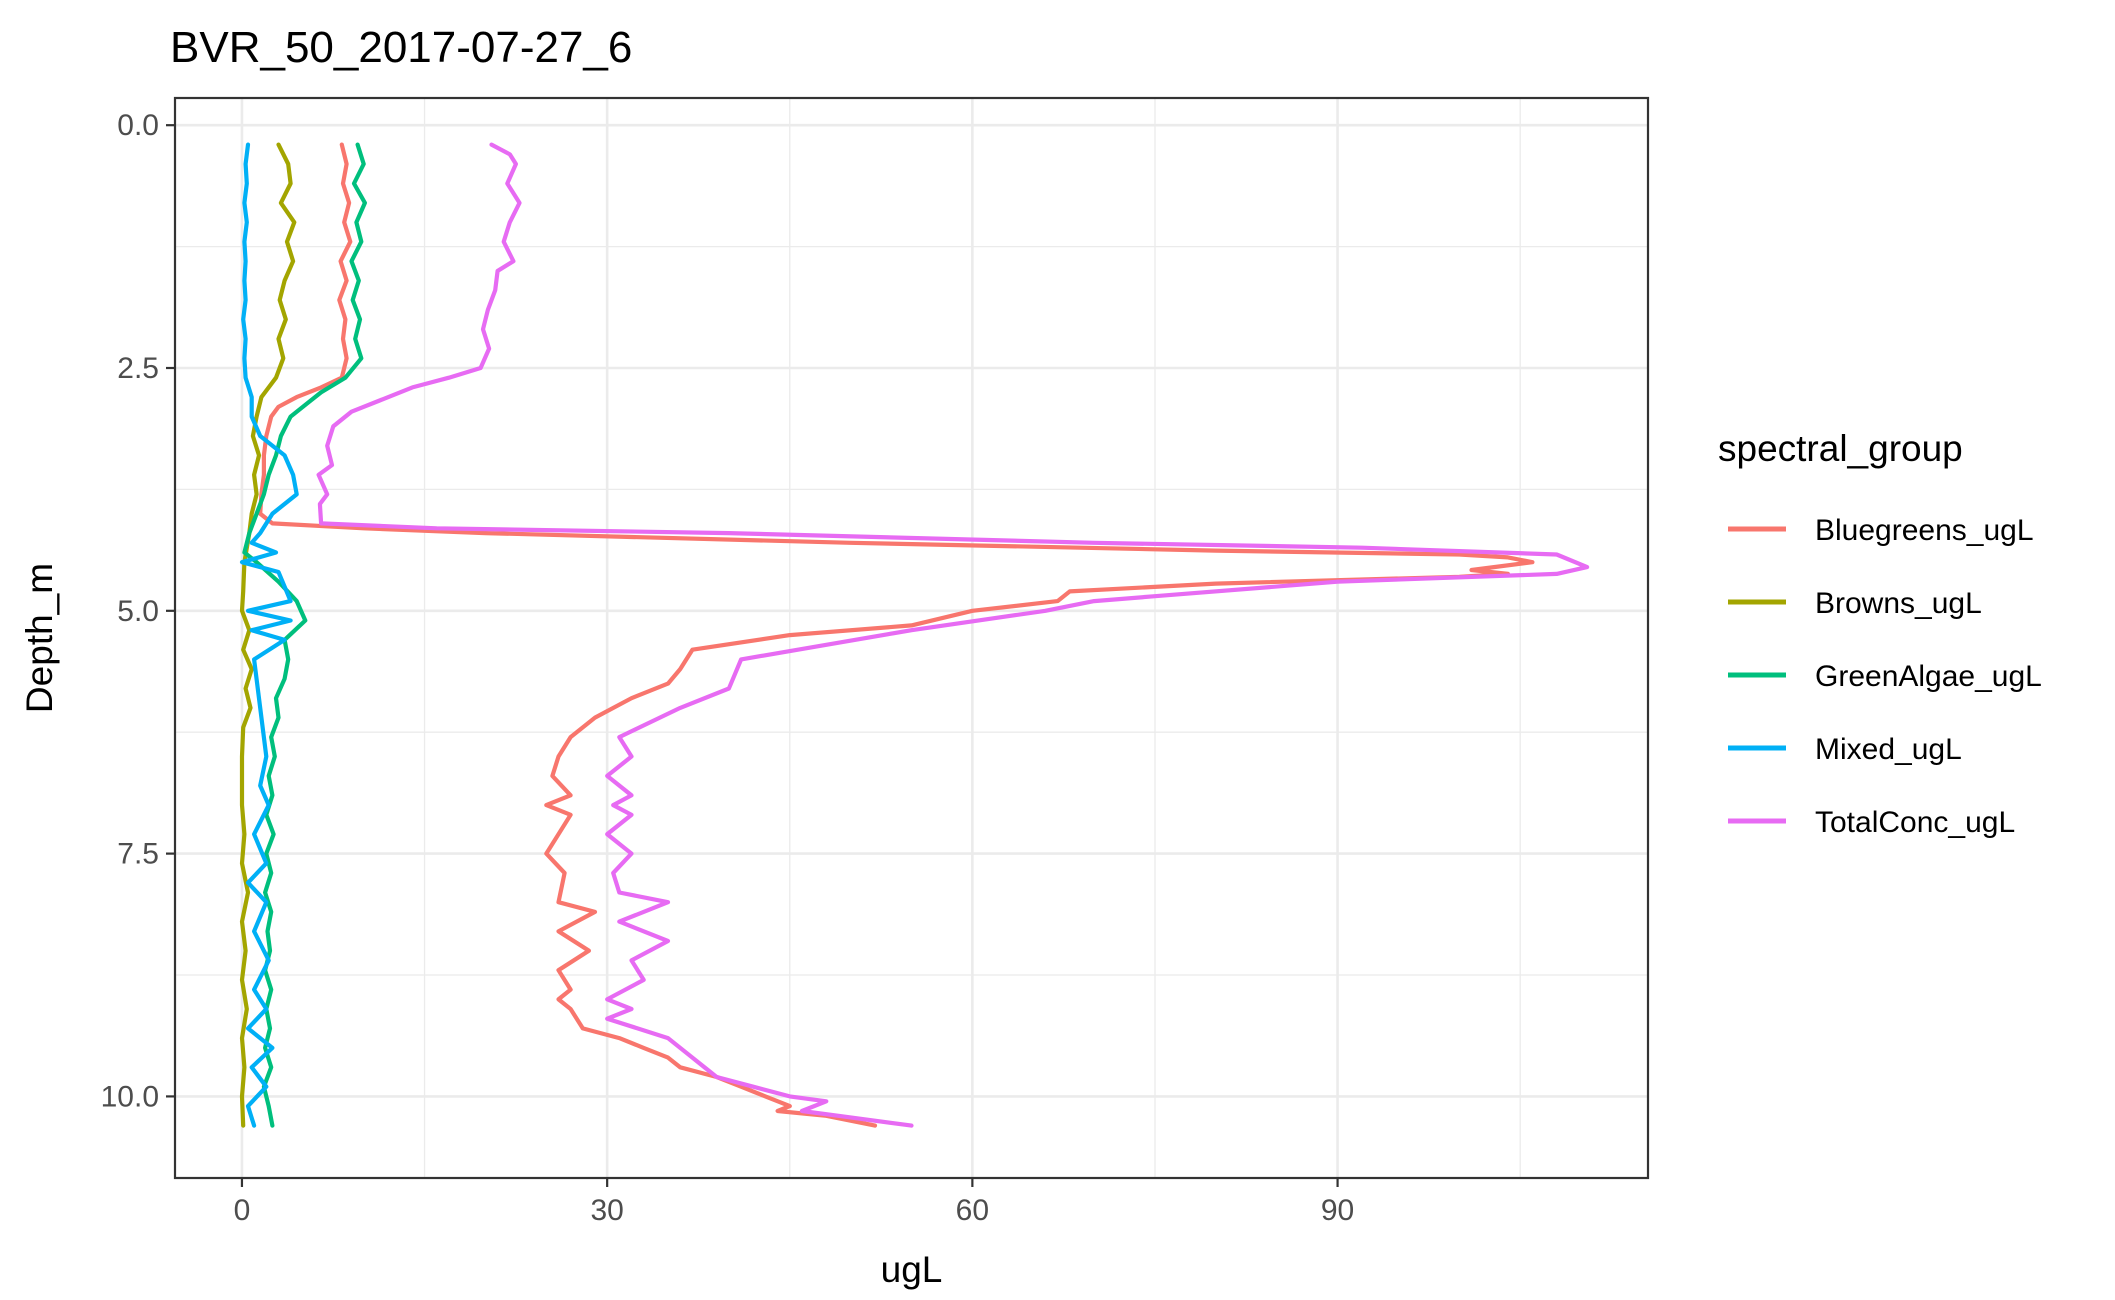 Image resolution: width=2115 pixels, height=1300 pixels. Describe the element at coordinates (401, 47) in the screenshot. I see `chart-title: BVR_50_2017-07-27_6` at that location.